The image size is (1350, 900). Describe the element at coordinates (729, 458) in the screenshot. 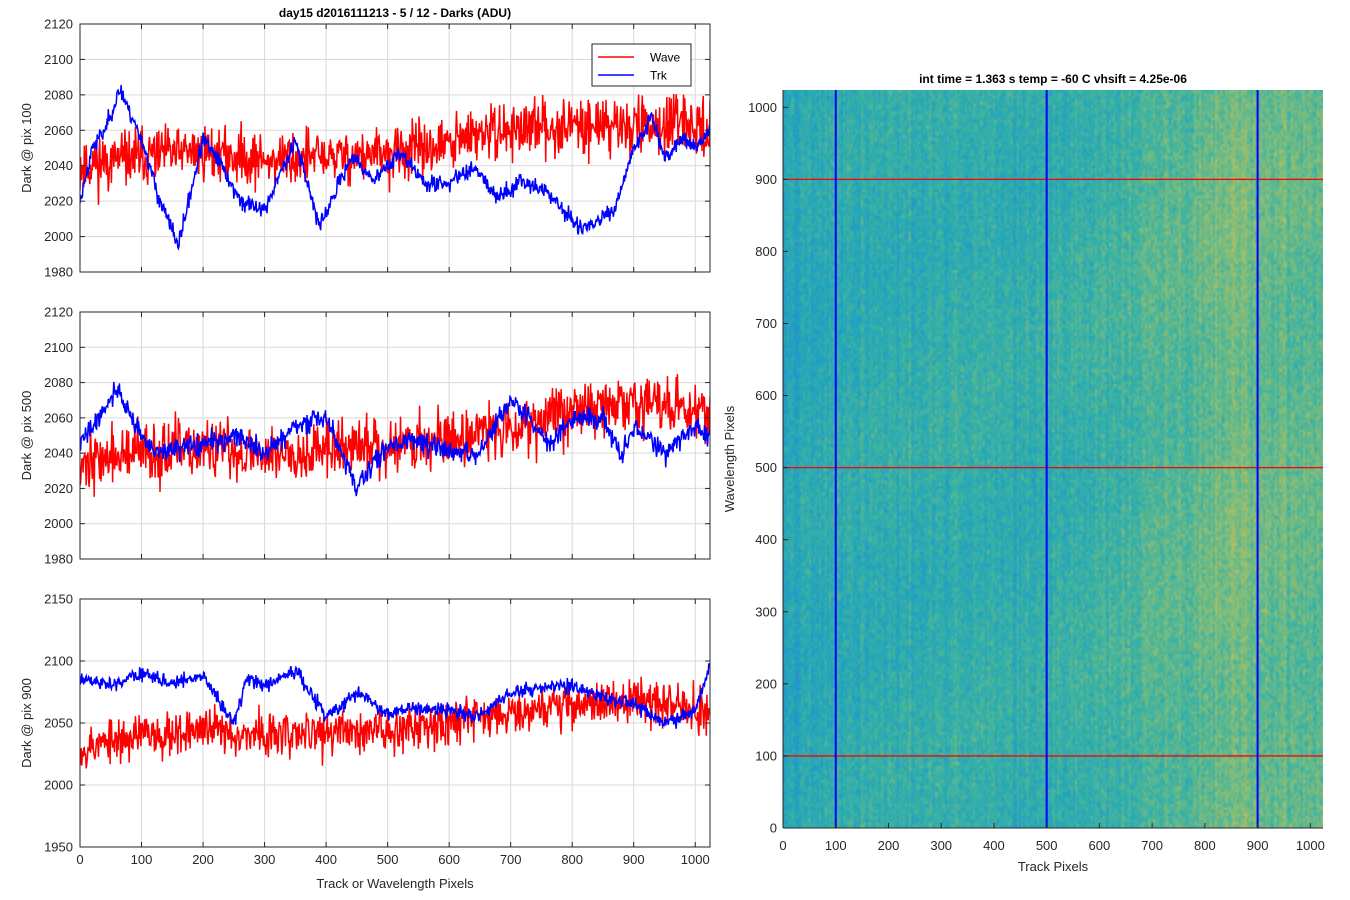

I see `y-axis-label: Wavelength Pixels` at that location.